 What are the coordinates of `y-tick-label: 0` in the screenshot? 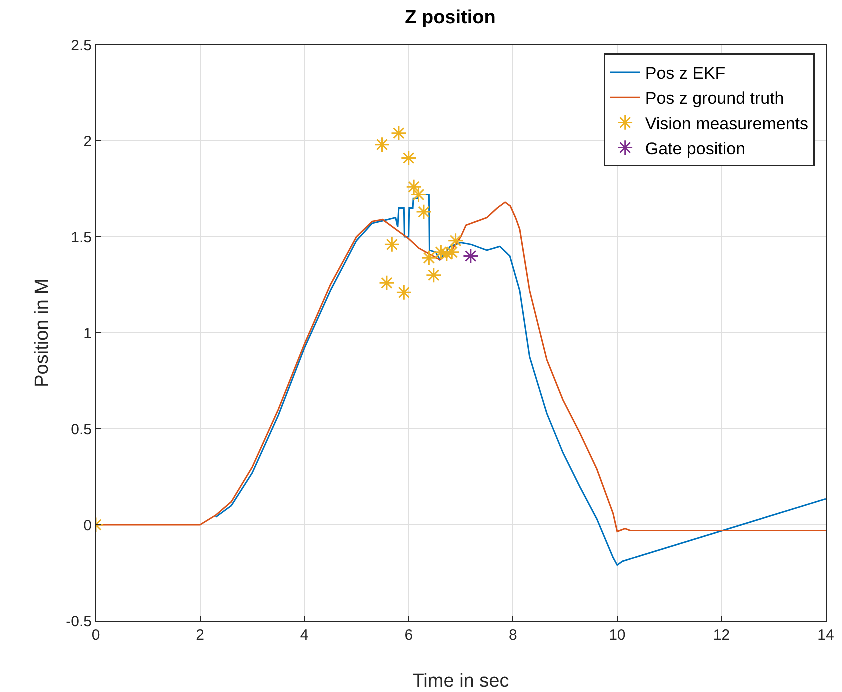 It's located at (88, 525).